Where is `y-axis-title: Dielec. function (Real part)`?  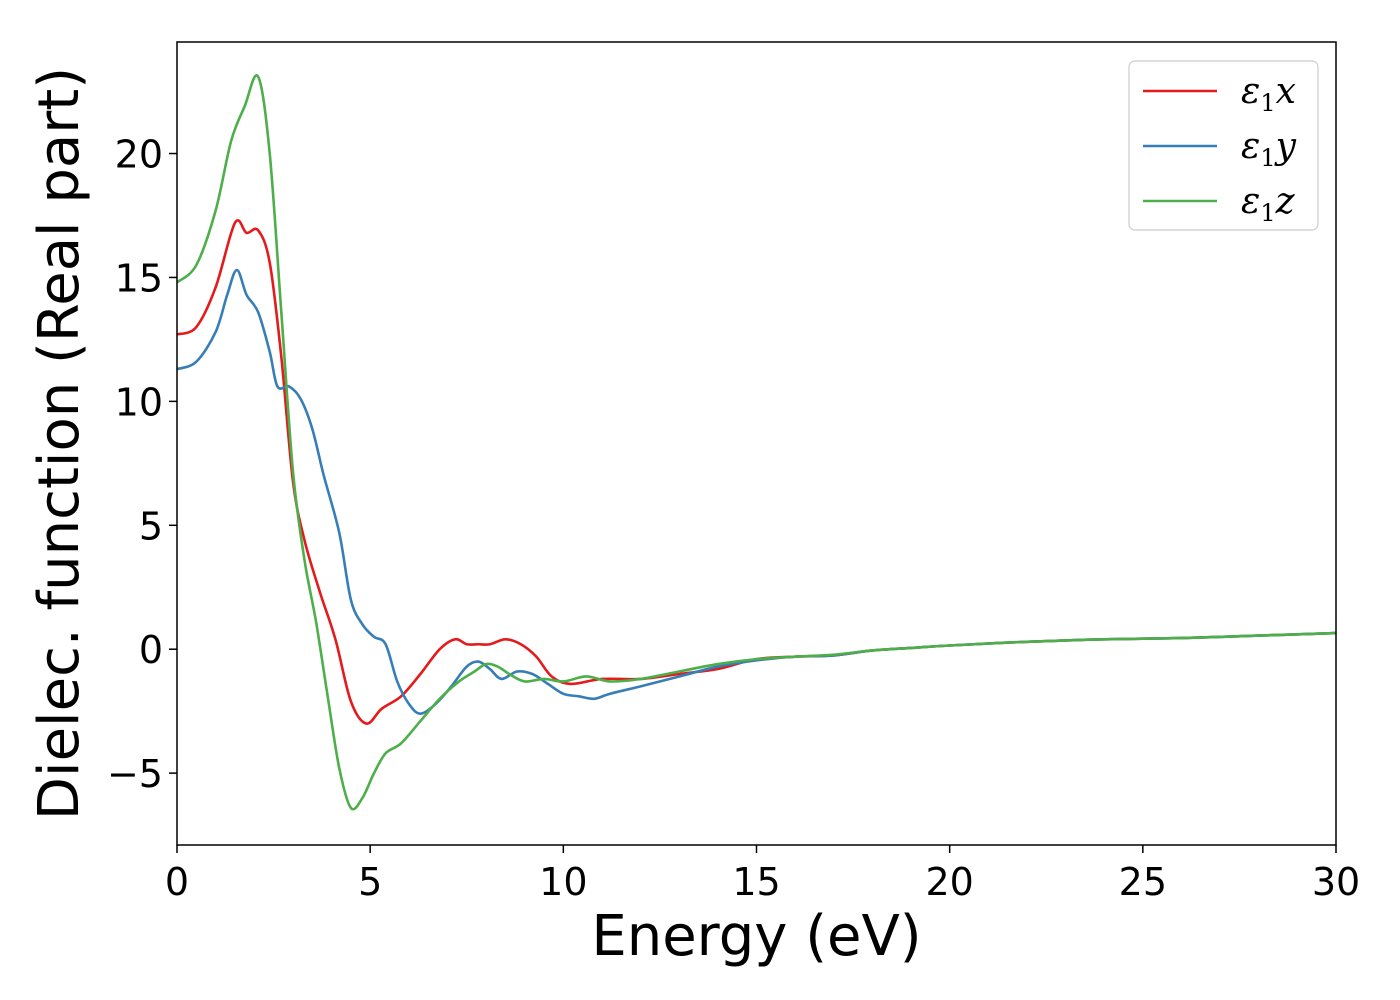
y-axis-title: Dielec. function (Real part) is located at coordinates (59, 443).